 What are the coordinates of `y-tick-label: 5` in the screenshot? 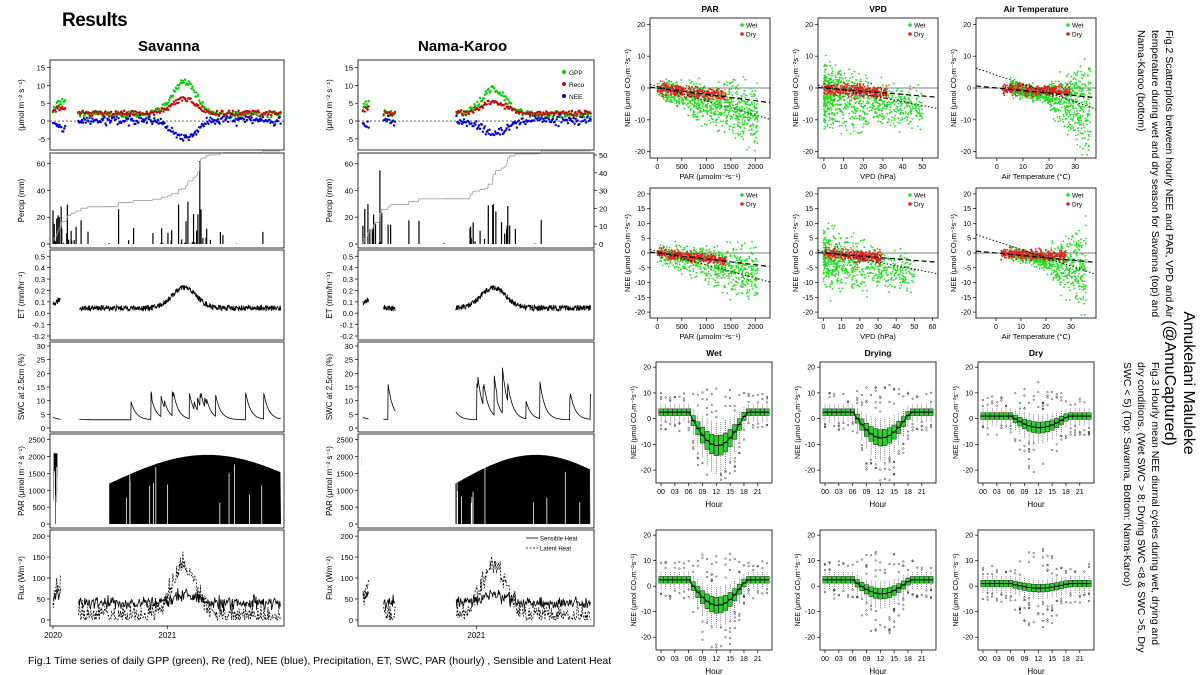 It's located at (43, 103).